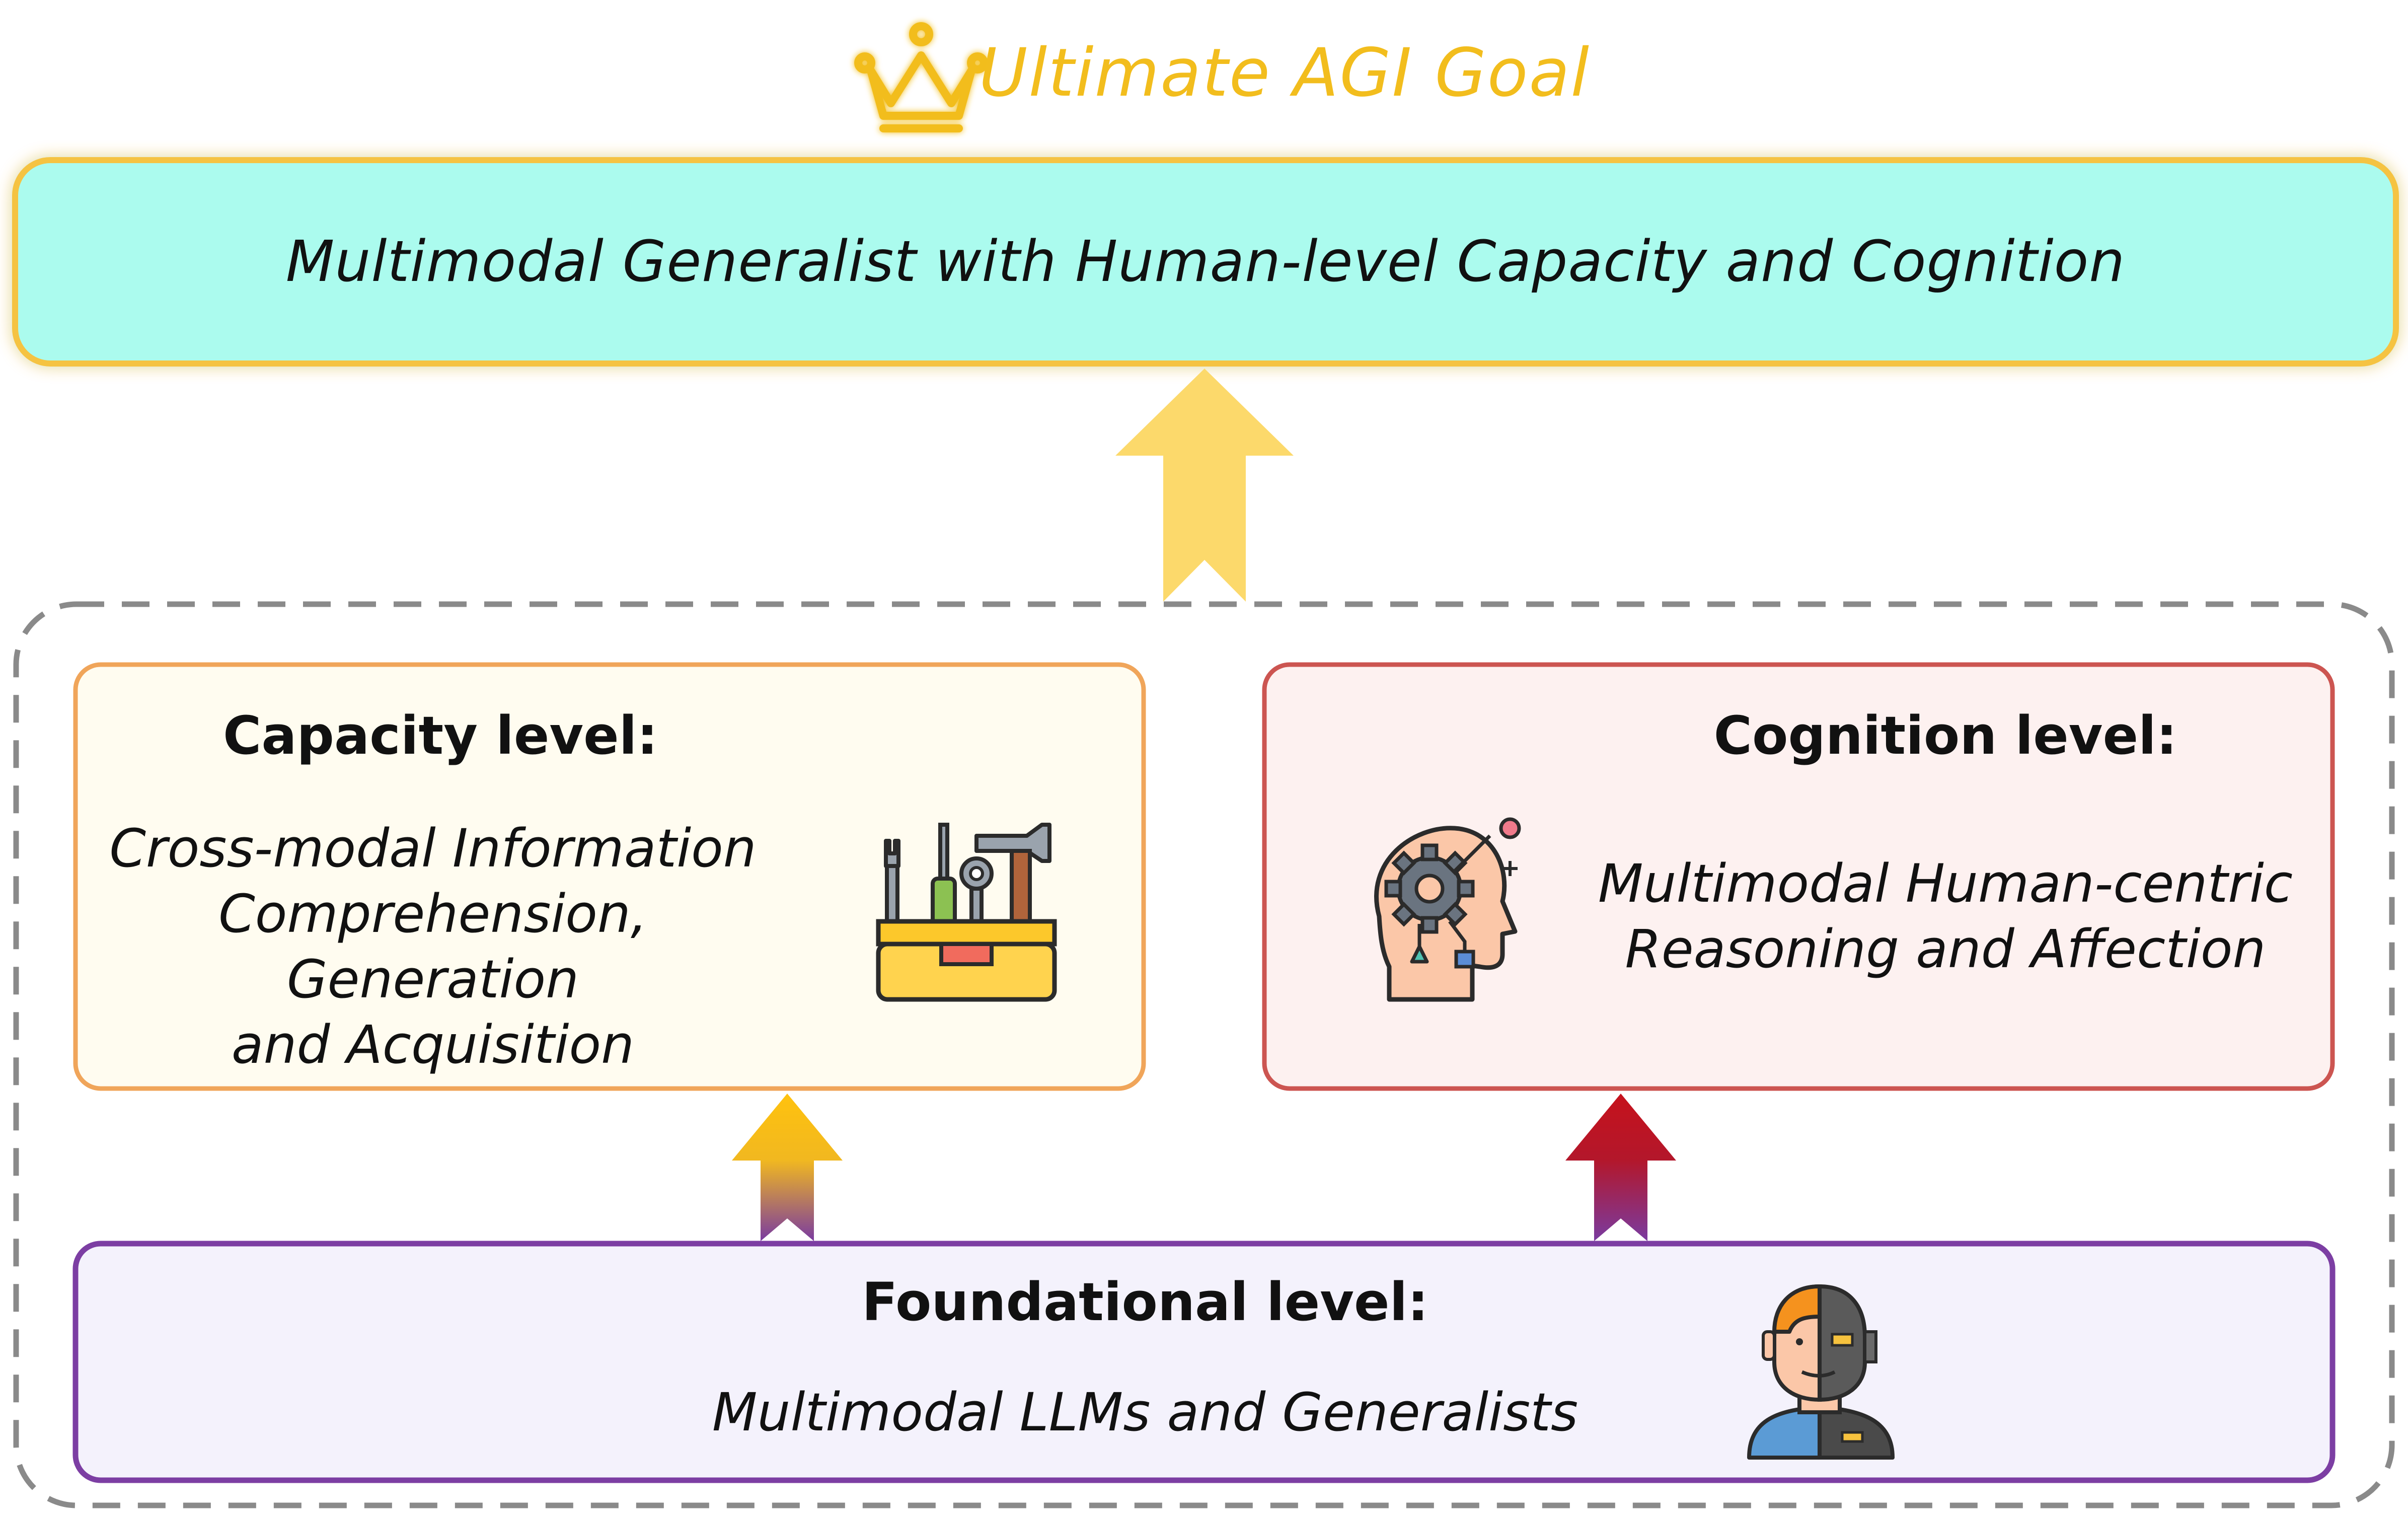 Image resolution: width=2408 pixels, height=1517 pixels. What do you see at coordinates (1945, 949) in the screenshot?
I see `cognition-line-2: Reasoning and Affection` at bounding box center [1945, 949].